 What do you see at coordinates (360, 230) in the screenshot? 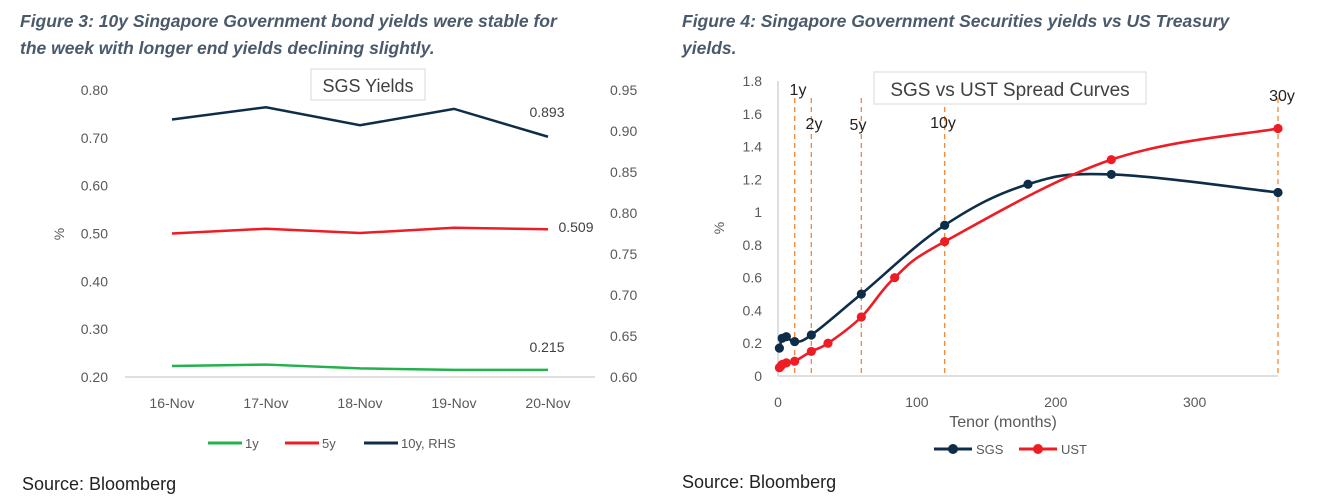
I see `series-line-5y` at bounding box center [360, 230].